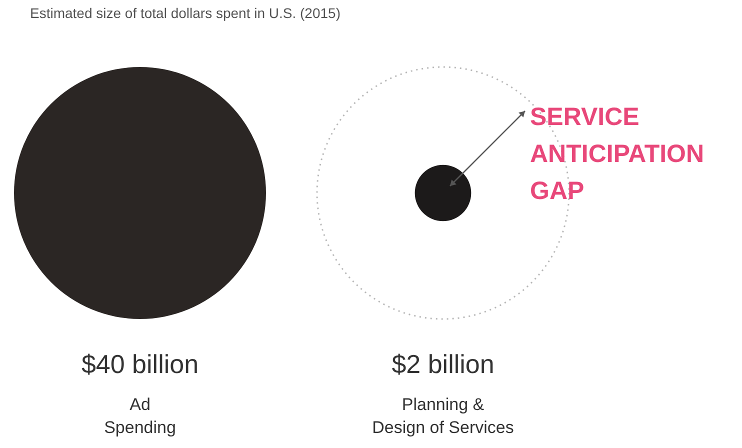 The width and height of the screenshot is (742, 448). I want to click on data-label: $40 billion, so click(140, 364).